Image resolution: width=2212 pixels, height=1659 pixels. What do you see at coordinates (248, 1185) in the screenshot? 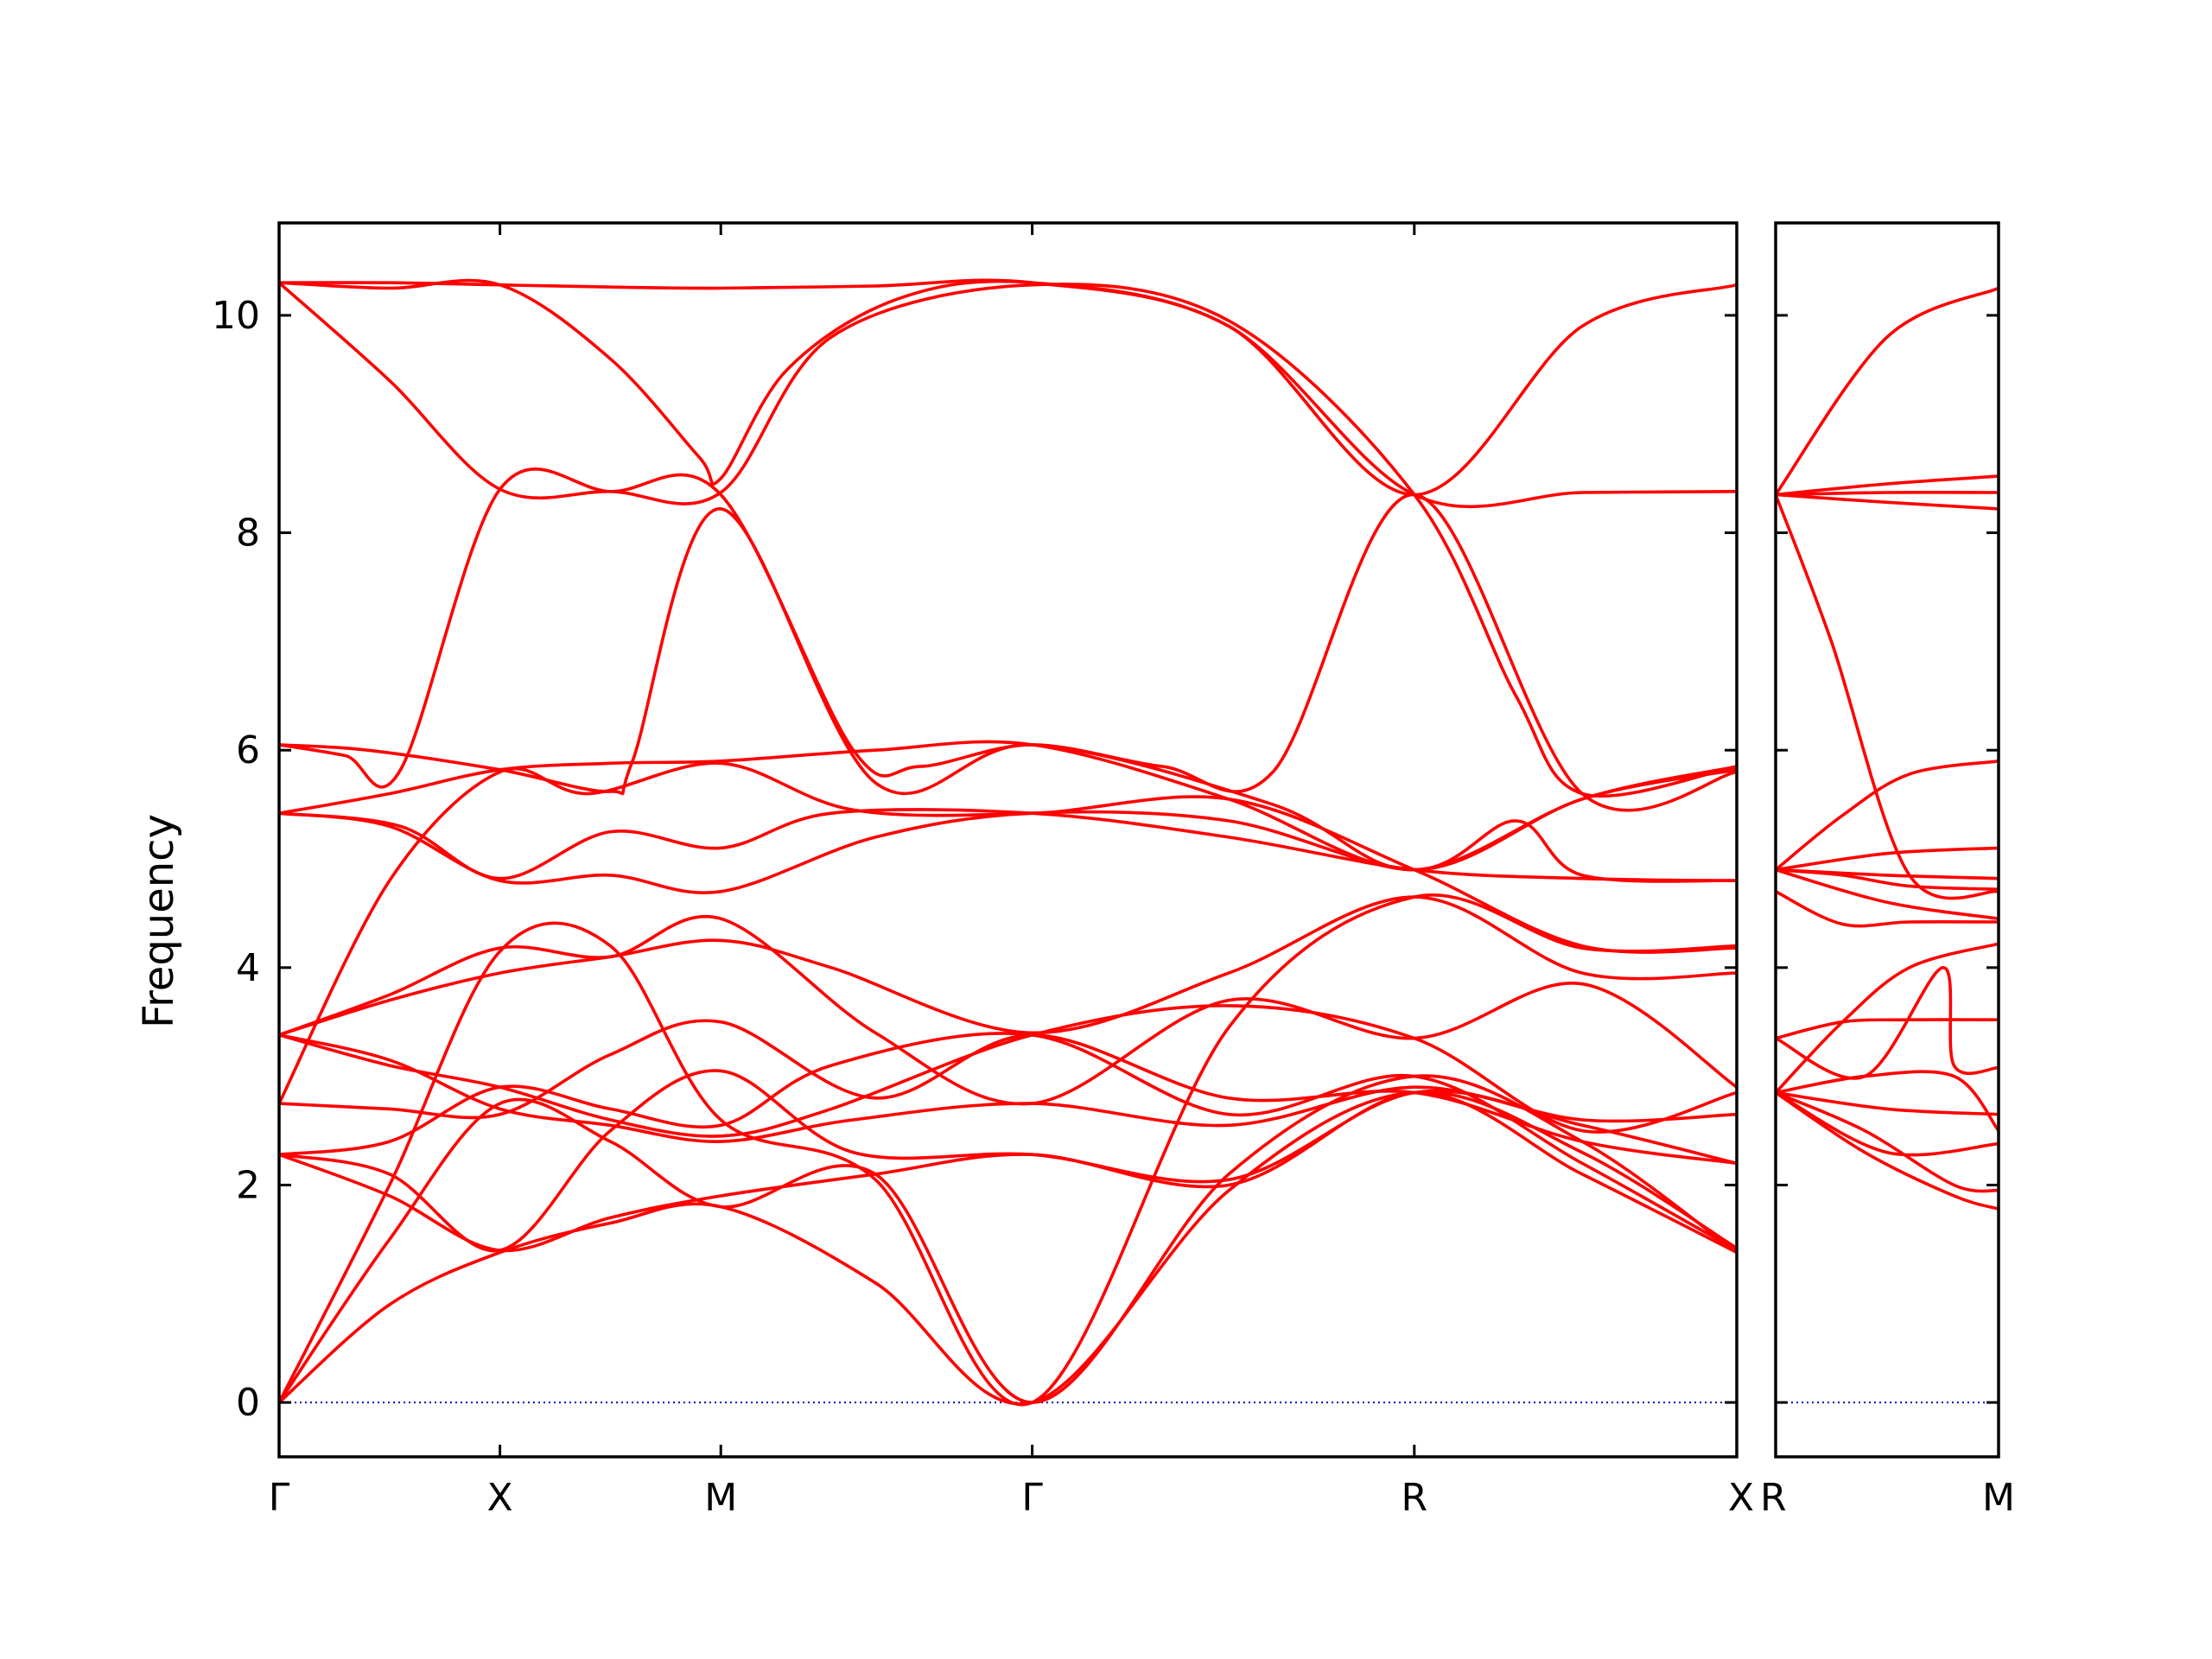
I see `y-tick-label: 2` at bounding box center [248, 1185].